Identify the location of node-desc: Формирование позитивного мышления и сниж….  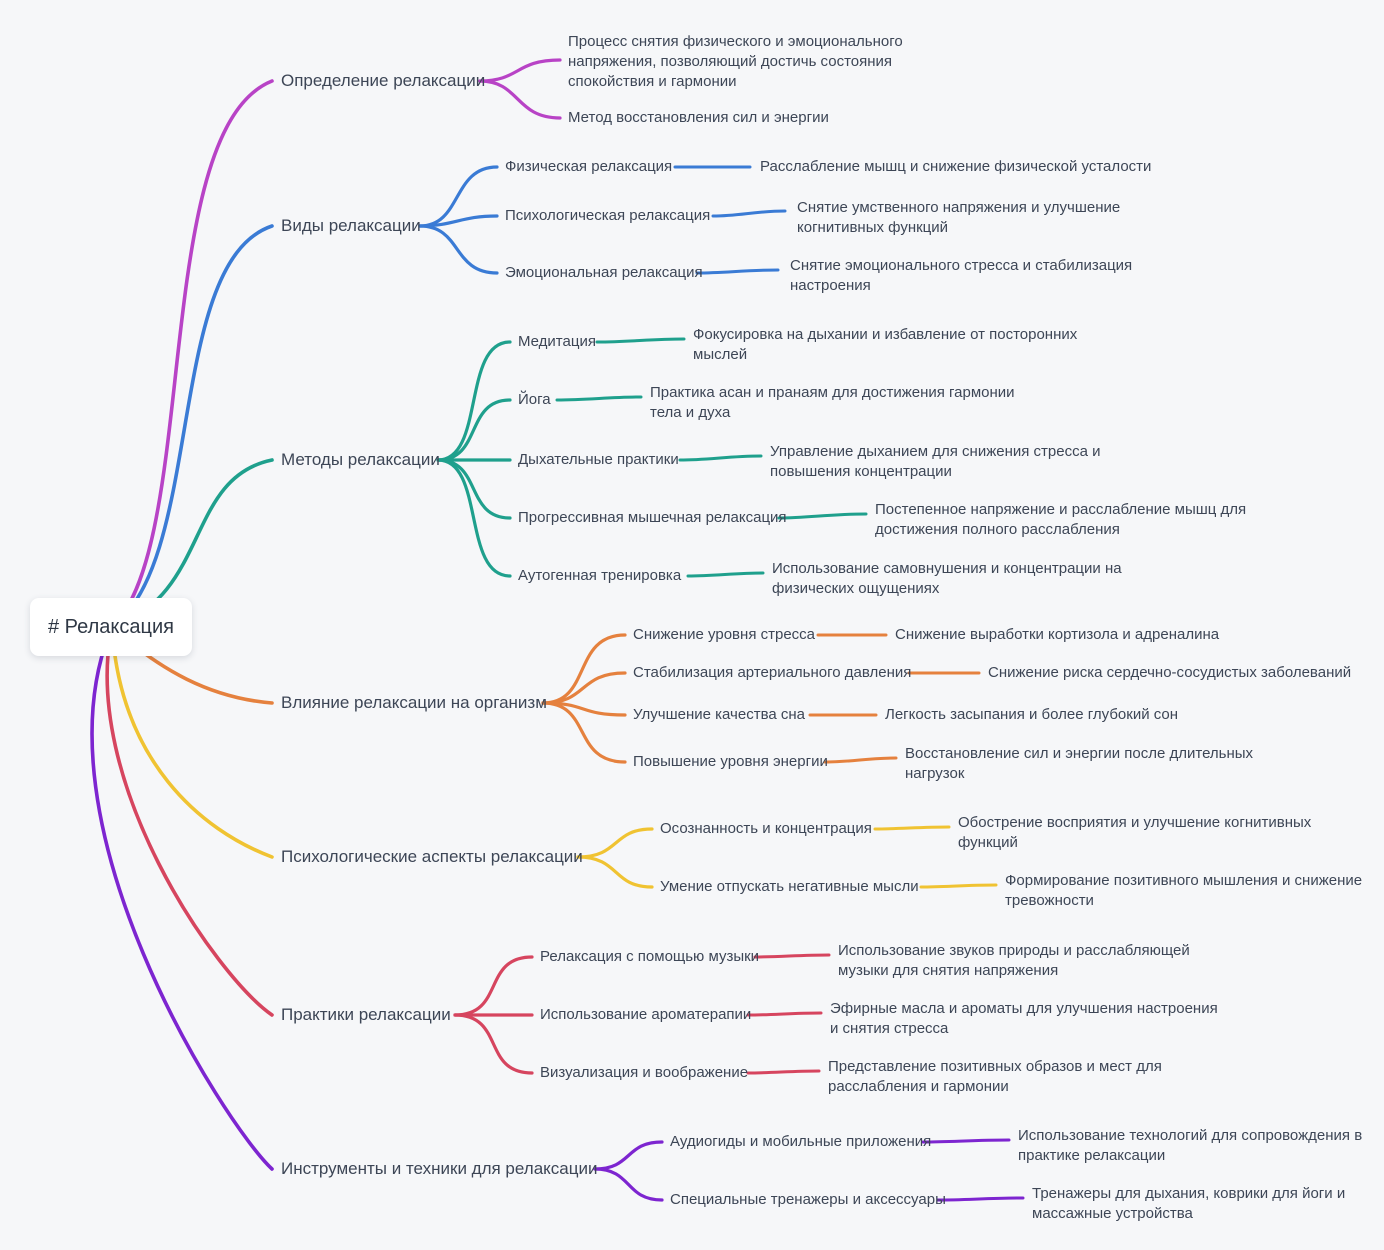
(1184, 890).